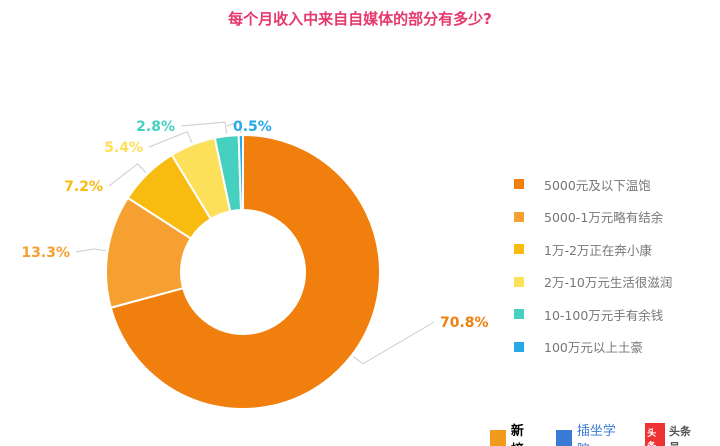 Image resolution: width=720 pixels, height=446 pixels. I want to click on data-label: 7.2%, so click(83, 187).